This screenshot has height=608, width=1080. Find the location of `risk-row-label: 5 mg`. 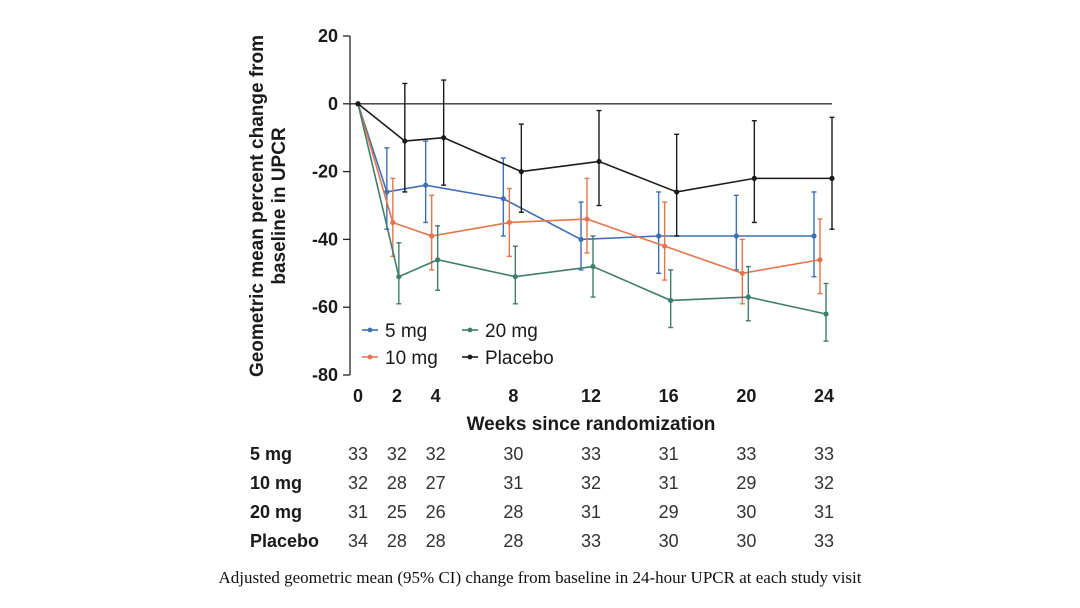

risk-row-label: 5 mg is located at coordinates (271, 454).